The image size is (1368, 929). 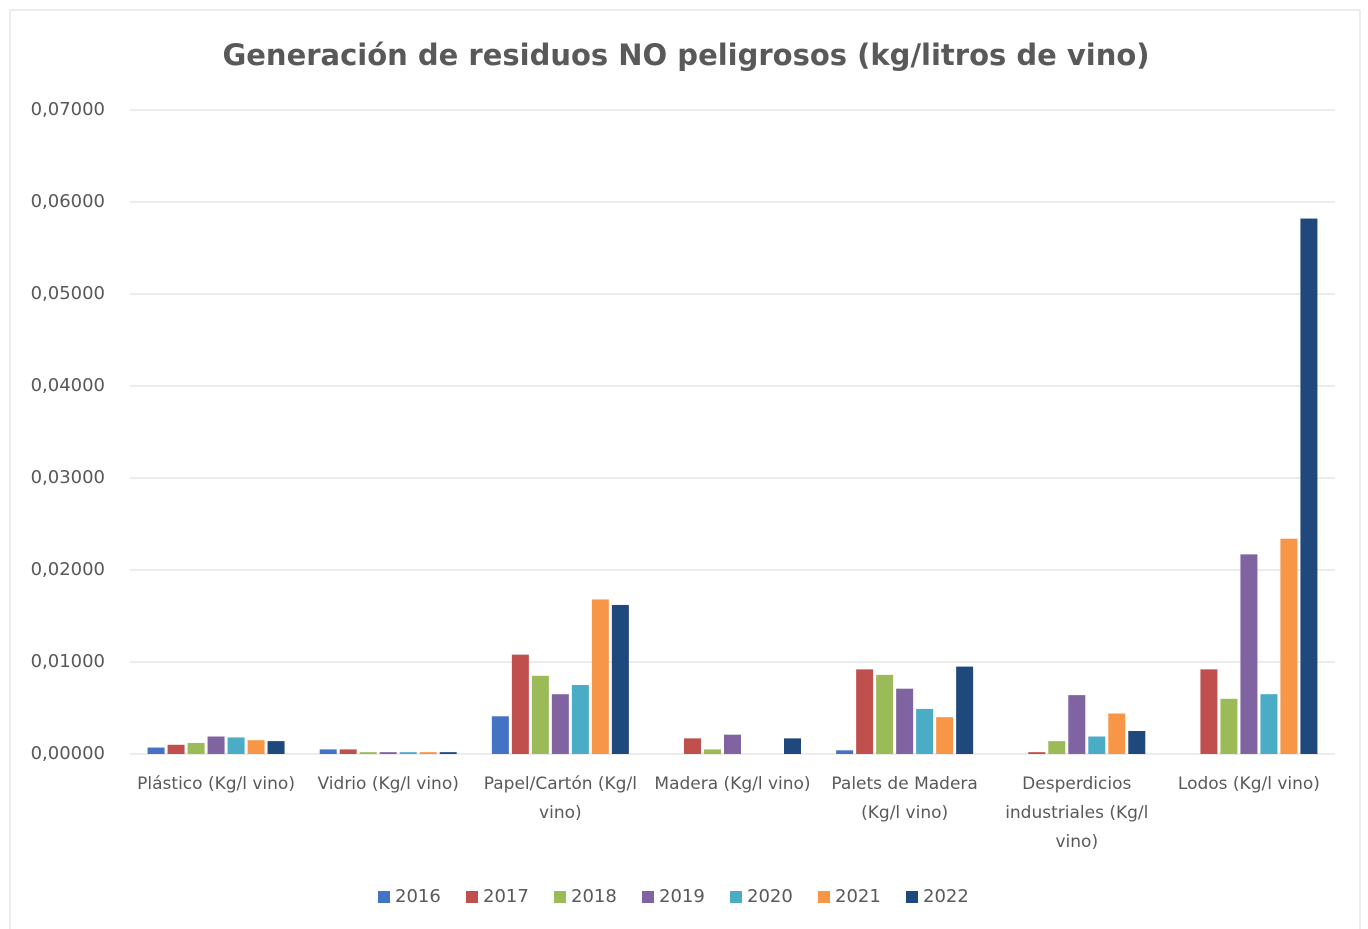 I want to click on legend-label: 2022, so click(x=946, y=896).